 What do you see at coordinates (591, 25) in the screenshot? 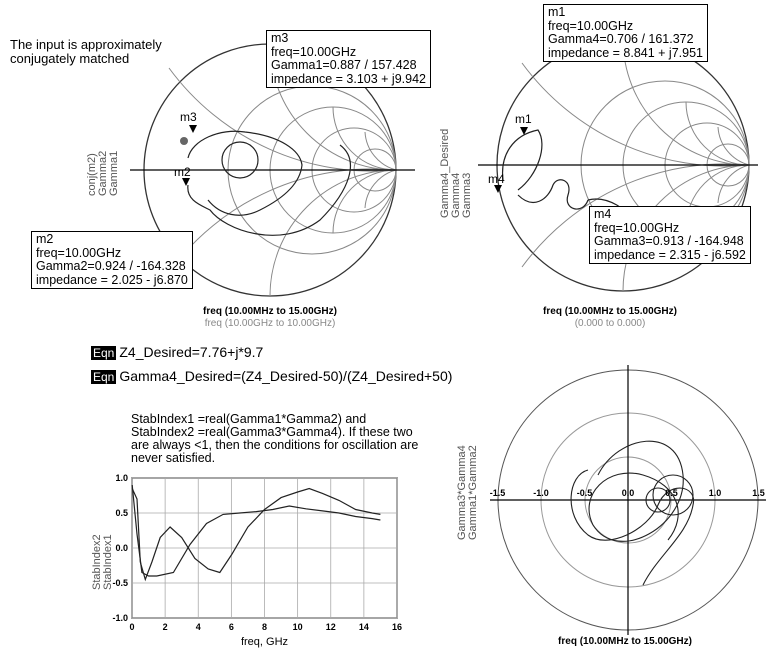
I see `m1-freq: freq=10.00GHz` at bounding box center [591, 25].